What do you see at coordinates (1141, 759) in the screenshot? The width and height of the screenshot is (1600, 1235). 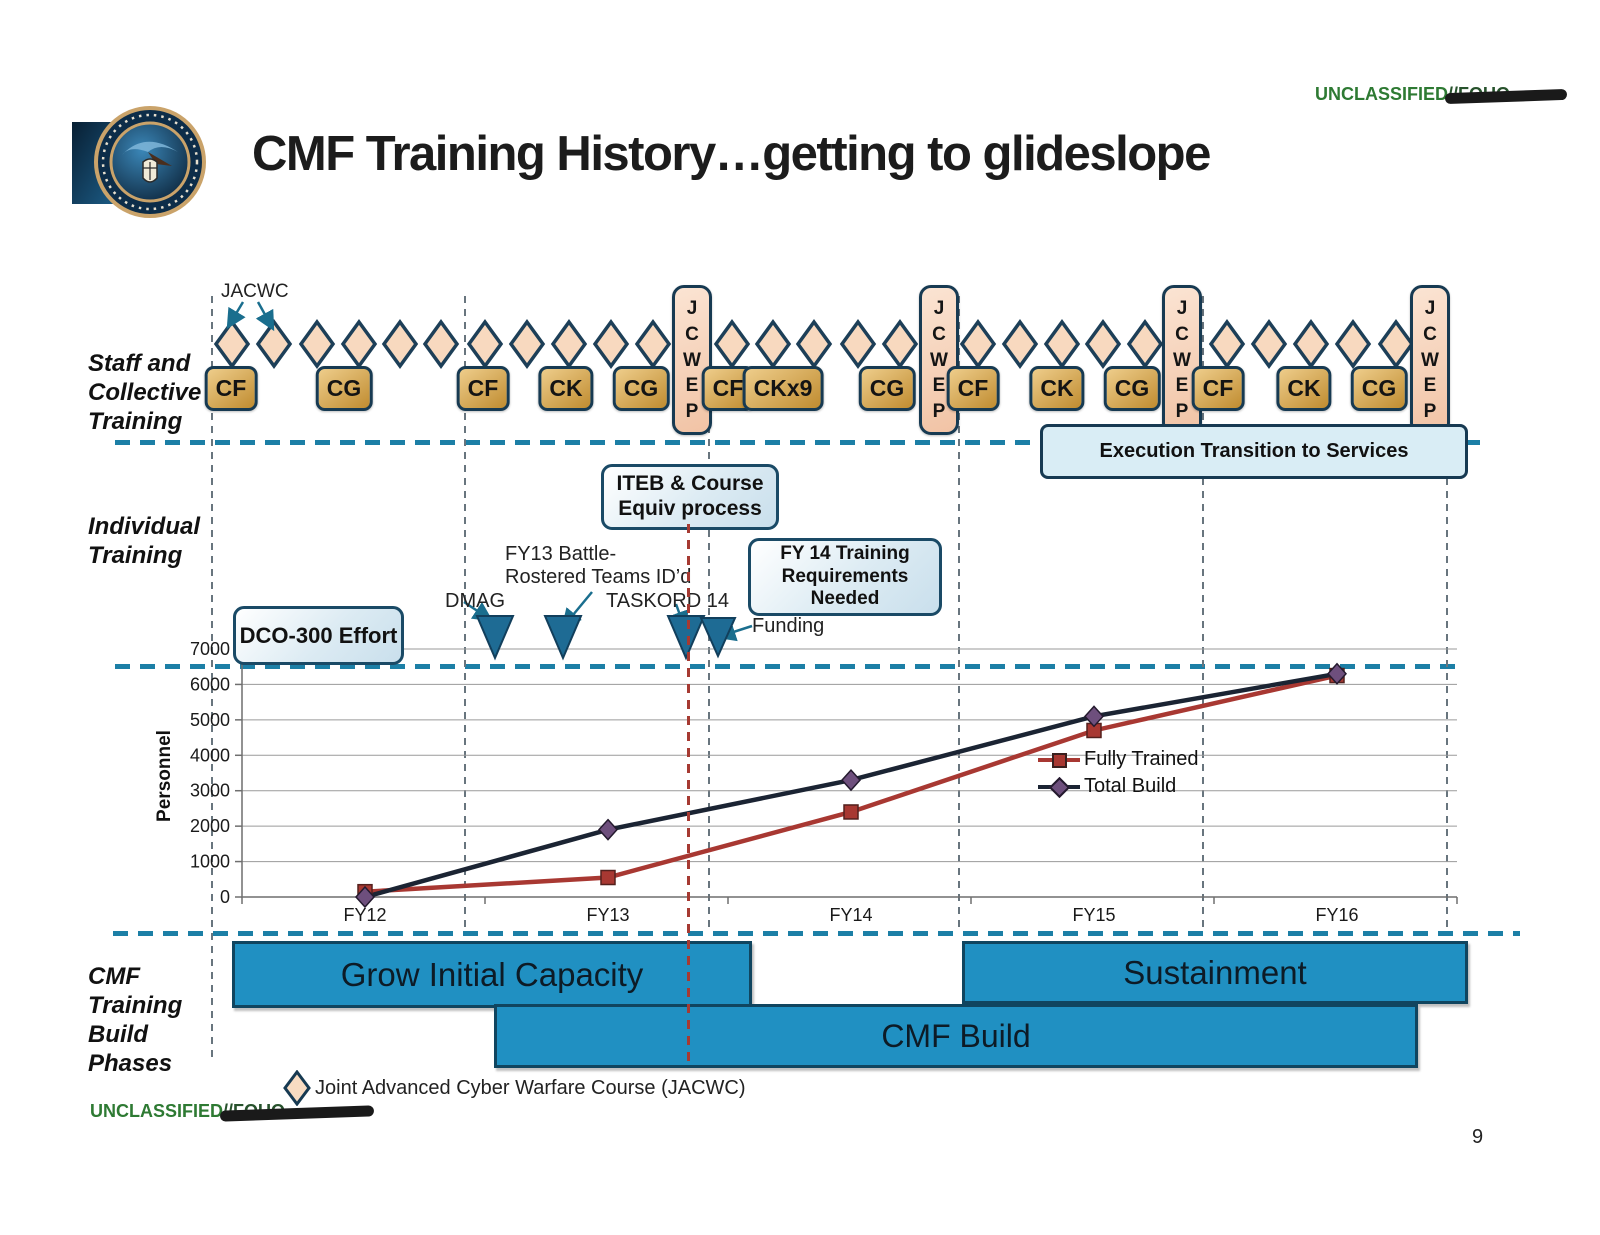 I see `legend-label: Fully Trained` at bounding box center [1141, 759].